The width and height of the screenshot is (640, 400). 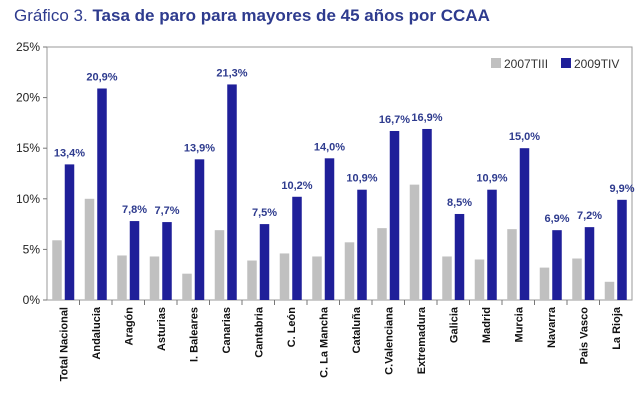 What do you see at coordinates (596, 64) in the screenshot?
I see `legend-label-2009tiv: 2009TIV` at bounding box center [596, 64].